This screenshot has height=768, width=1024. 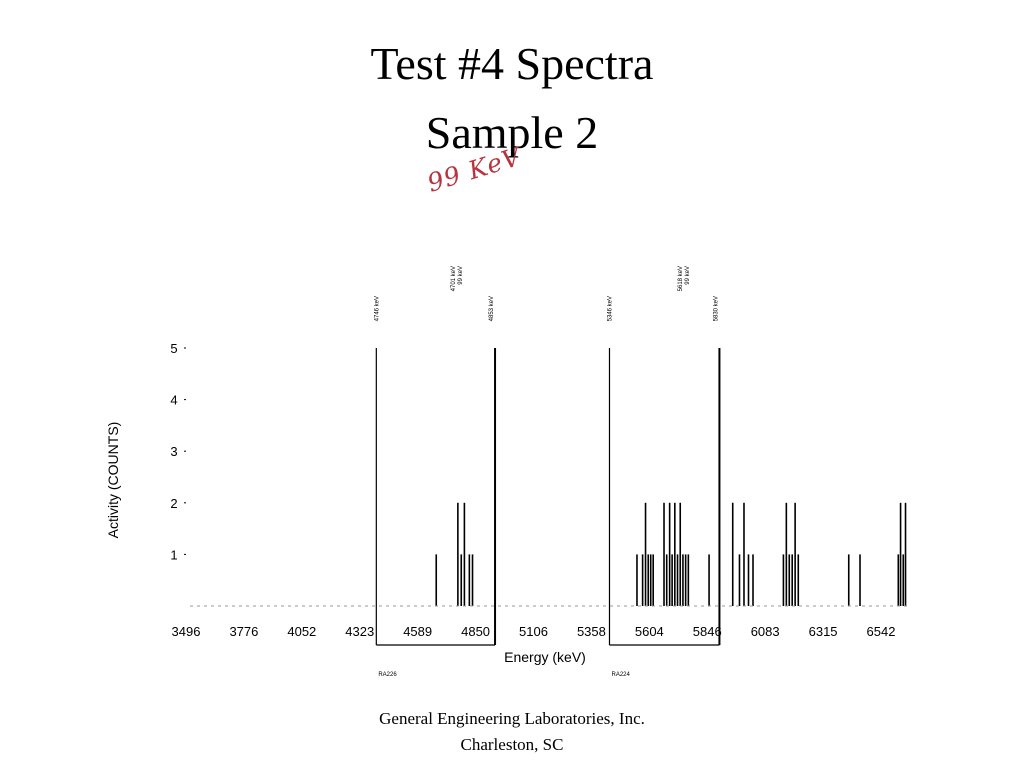 I want to click on x-tick-label: 6315, so click(x=823, y=631).